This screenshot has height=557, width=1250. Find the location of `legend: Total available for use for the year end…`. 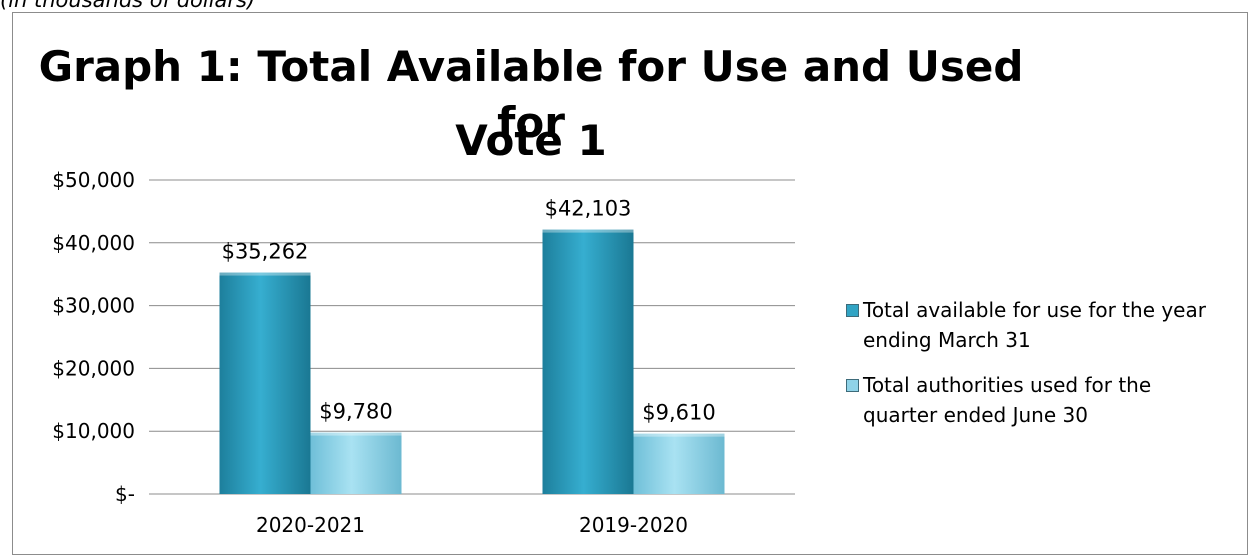

legend: Total available for use for the year end… is located at coordinates (1048, 370).